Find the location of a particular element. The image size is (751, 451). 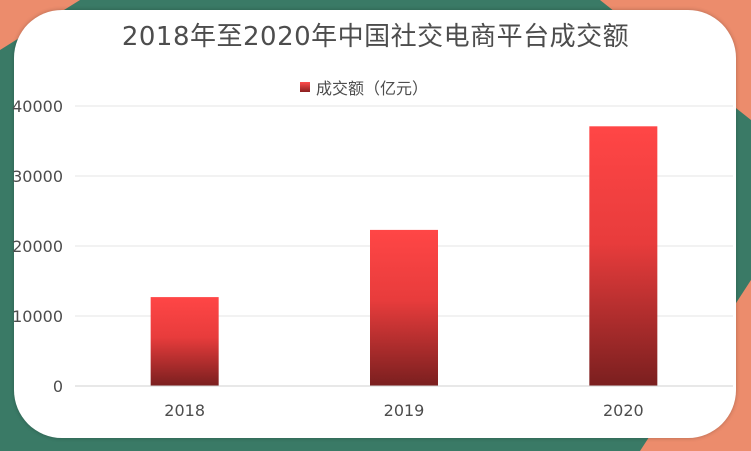

chart-legend: 成交额（亿元） is located at coordinates (364, 87).